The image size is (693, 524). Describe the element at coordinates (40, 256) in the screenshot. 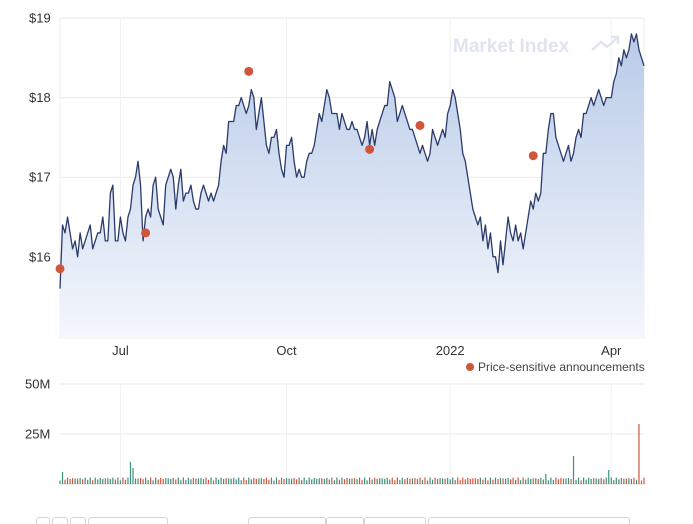

I see `price-y-tick-label: $16` at that location.